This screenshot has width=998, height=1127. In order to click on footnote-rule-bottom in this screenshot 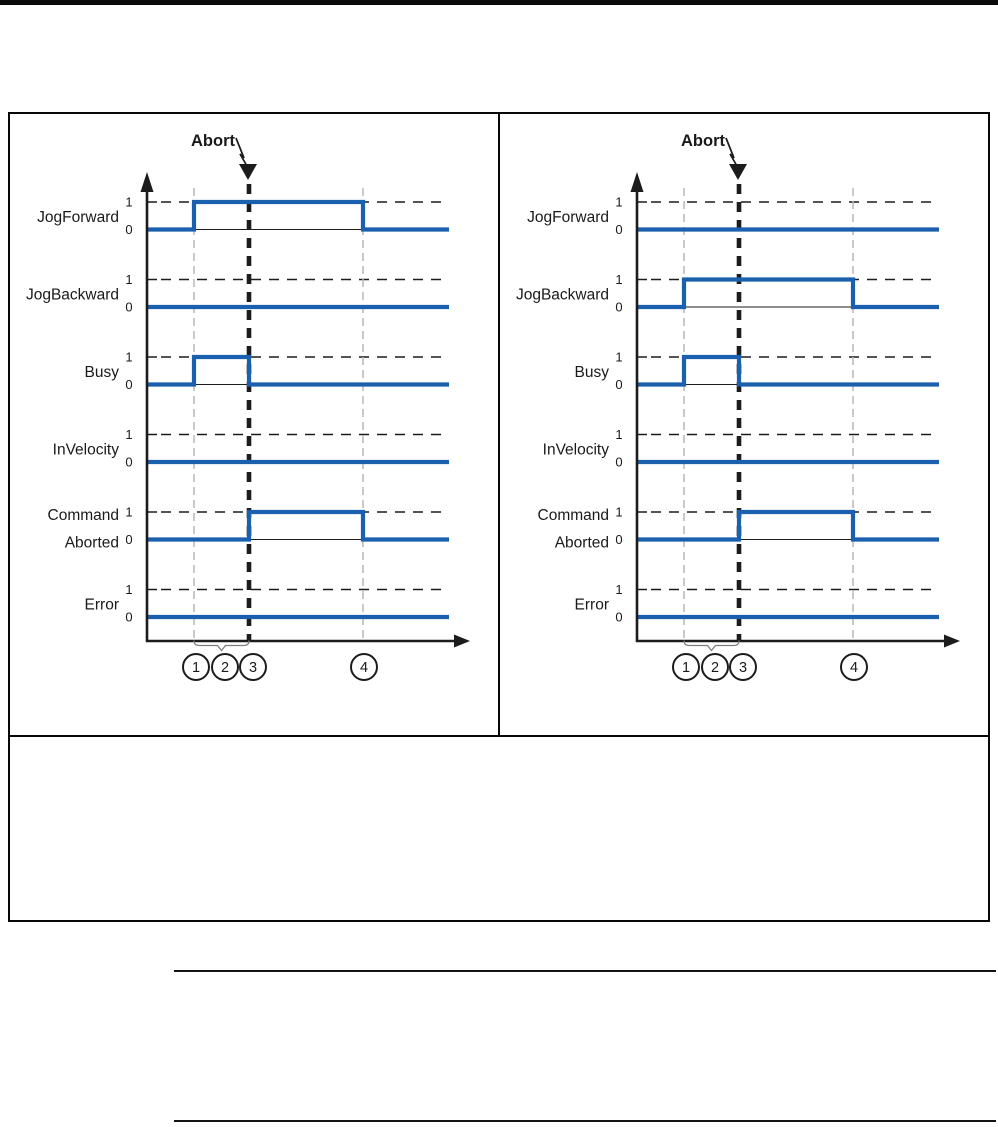, I will do `click(585, 1121)`.